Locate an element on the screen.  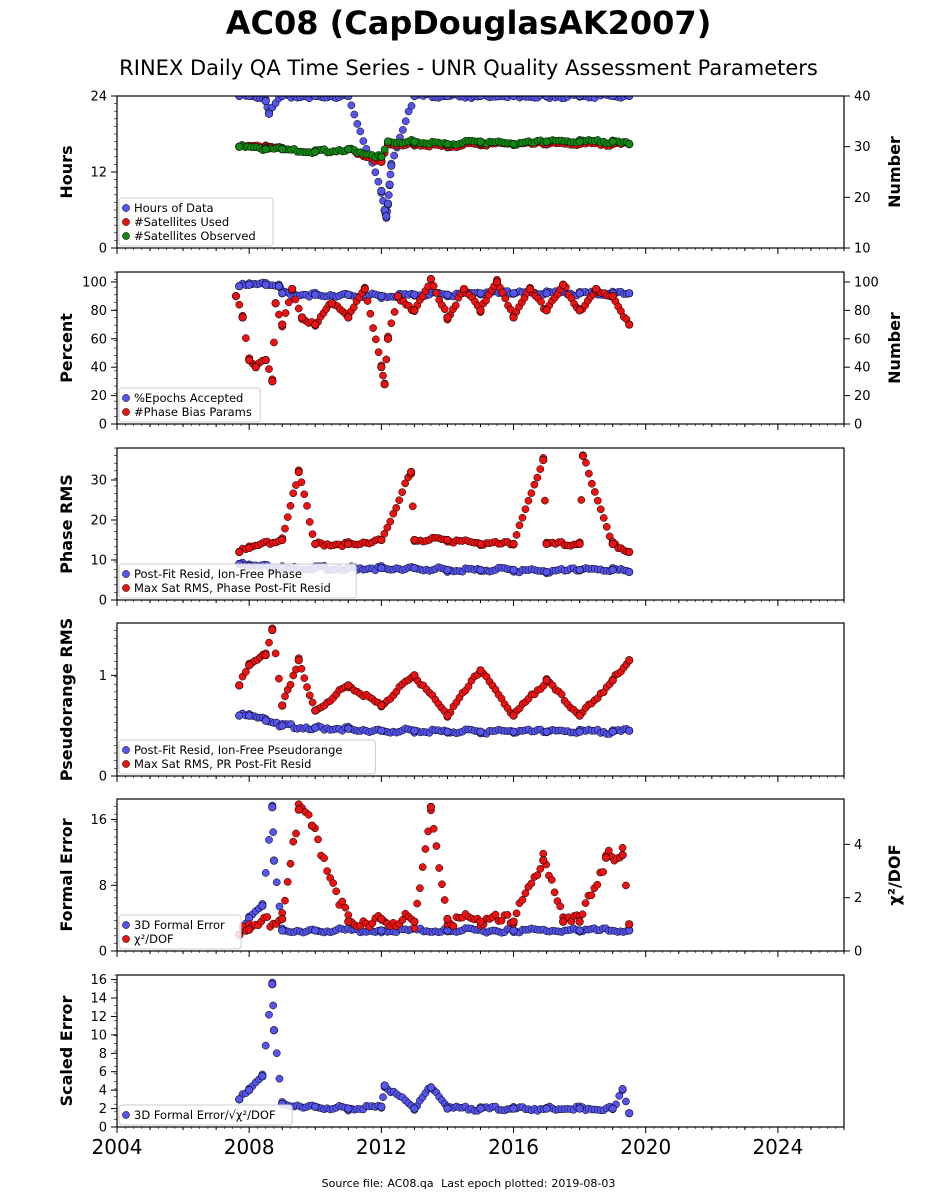
last-epoch: 2019-08-03 is located at coordinates (583, 1183).